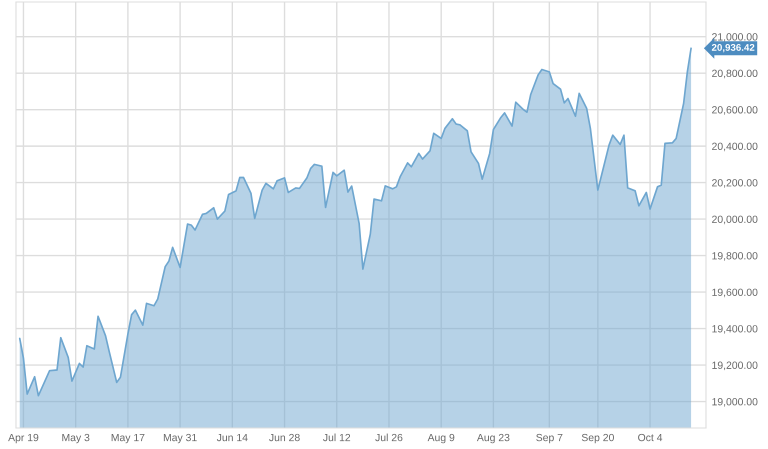 Image resolution: width=768 pixels, height=449 pixels. I want to click on x-tick-label: May 31, so click(180, 439).